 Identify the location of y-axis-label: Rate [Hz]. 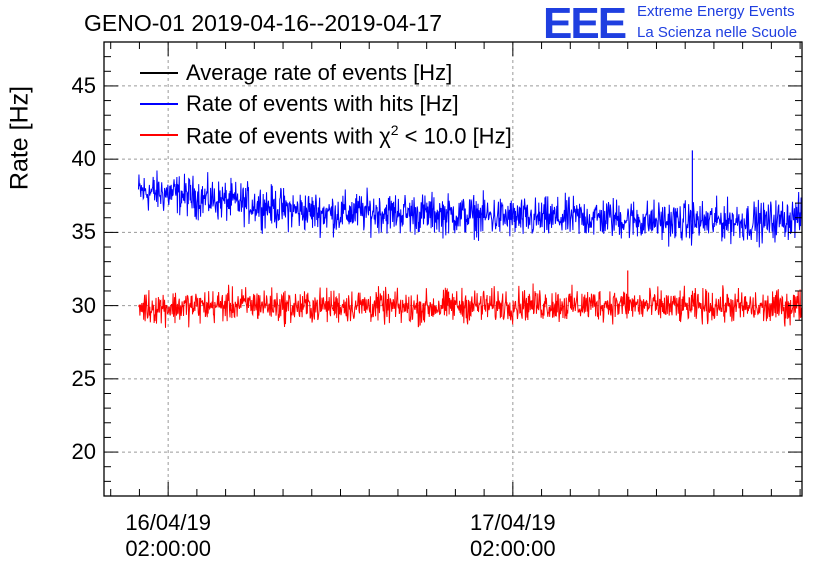
(19, 138).